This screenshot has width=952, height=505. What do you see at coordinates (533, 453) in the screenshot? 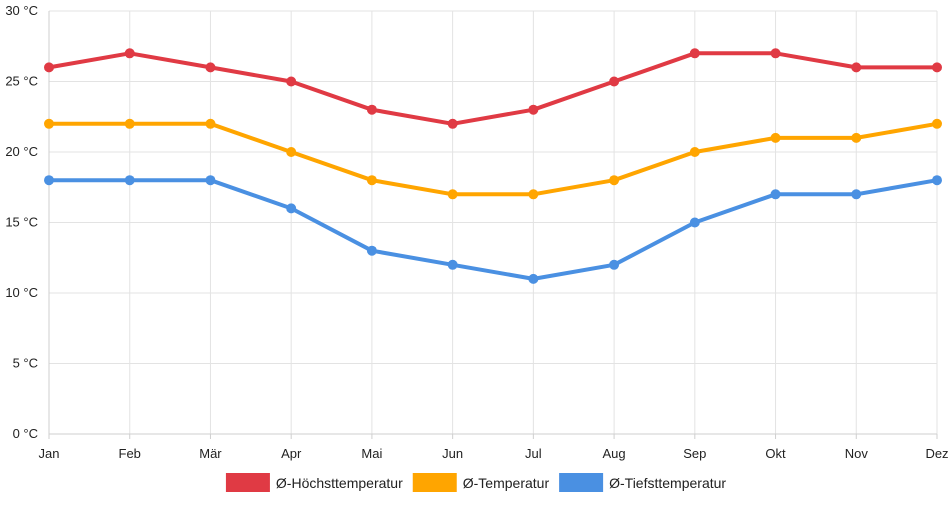
I see `x-tick-label: Jul` at bounding box center [533, 453].